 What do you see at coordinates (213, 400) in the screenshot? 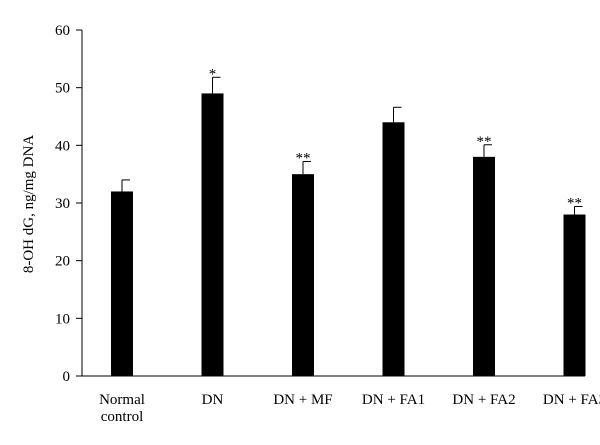
I see `x-tick-label: DN` at bounding box center [213, 400].